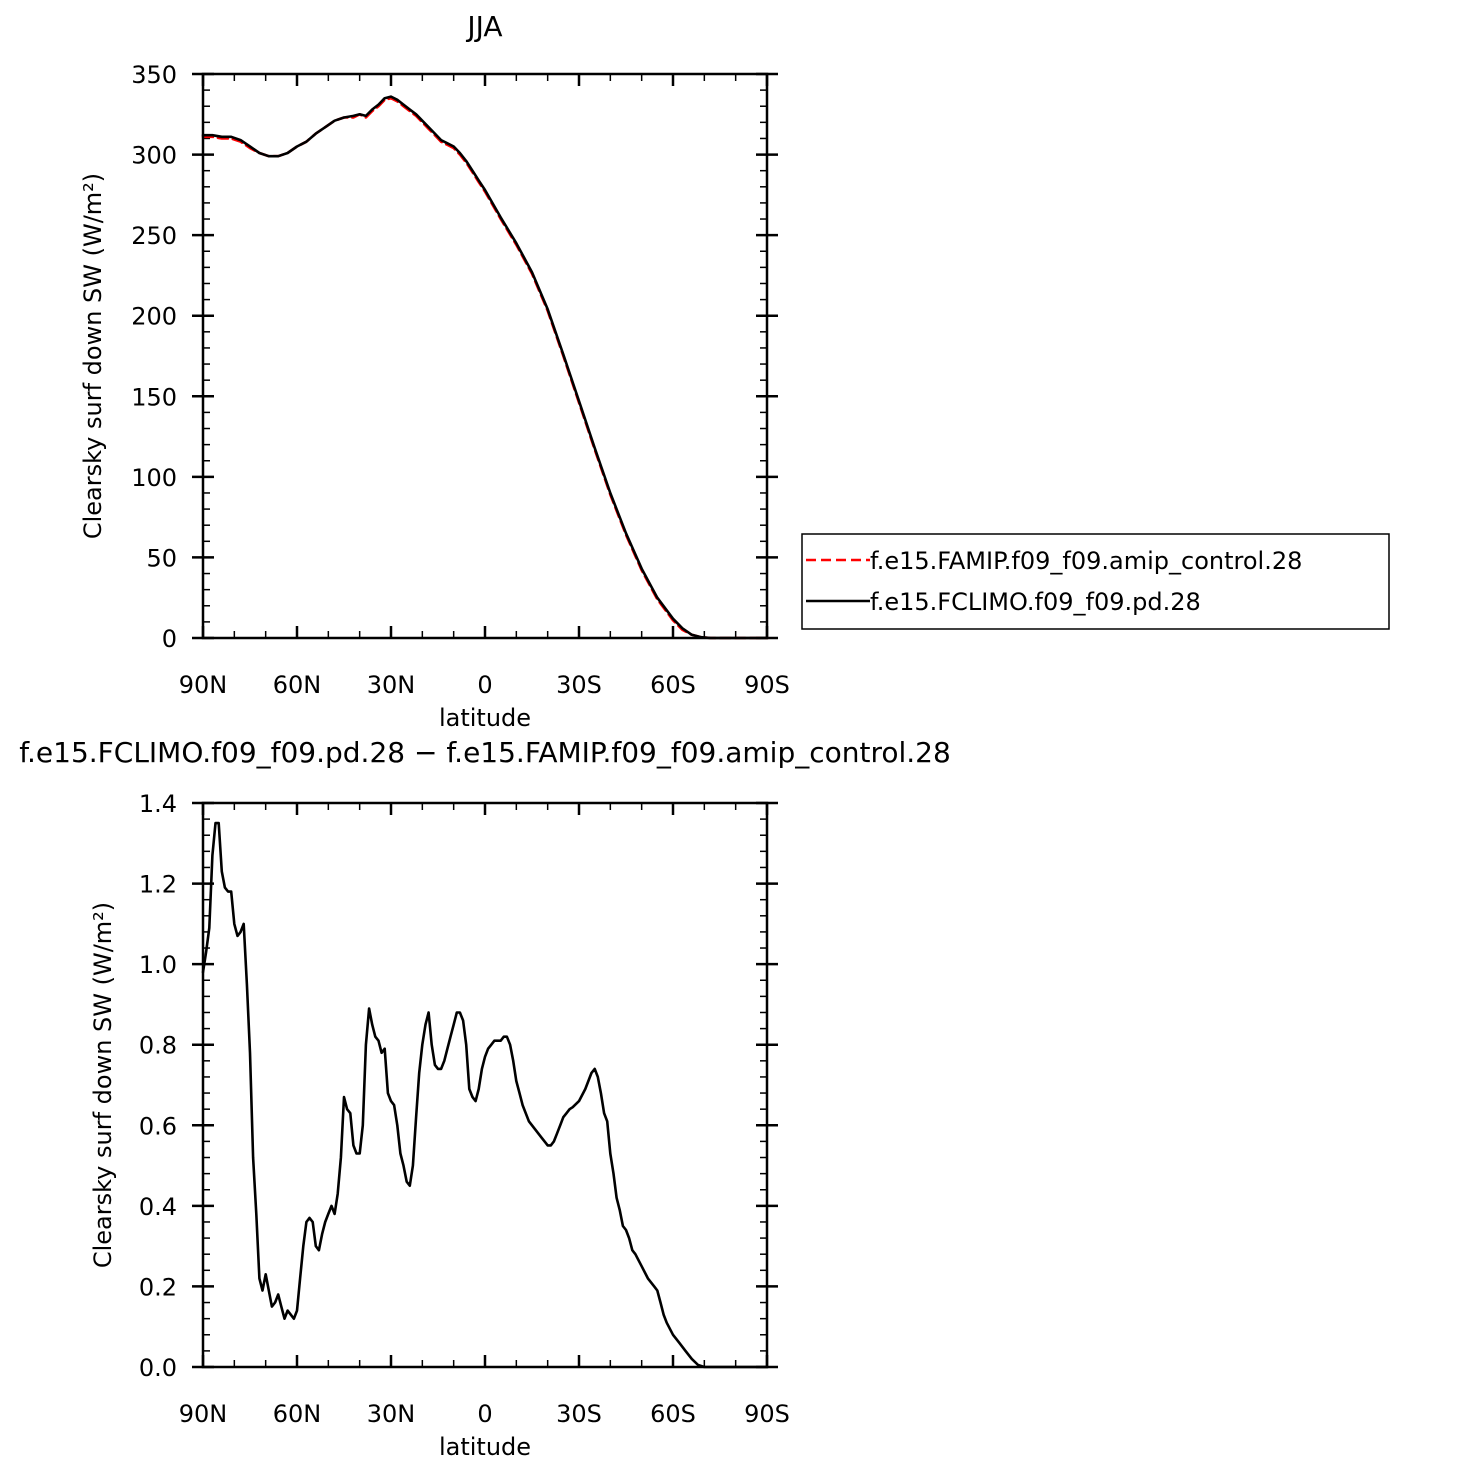  What do you see at coordinates (485, 1447) in the screenshot?
I see `bottom-x-axis-title: latitude` at bounding box center [485, 1447].